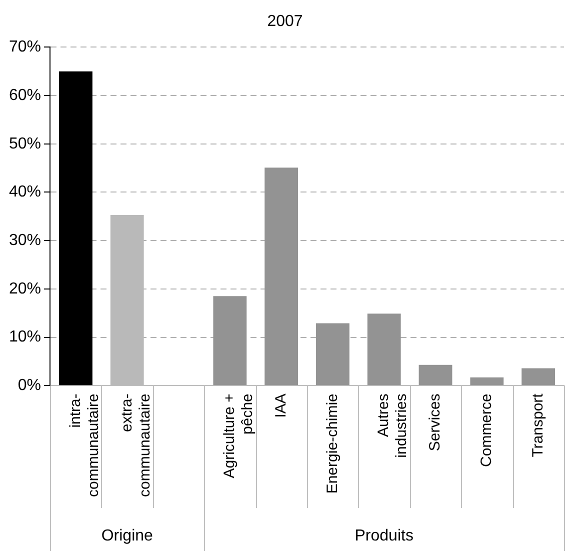  What do you see at coordinates (30, 385) in the screenshot?
I see `y-tick-label: 0%` at bounding box center [30, 385].